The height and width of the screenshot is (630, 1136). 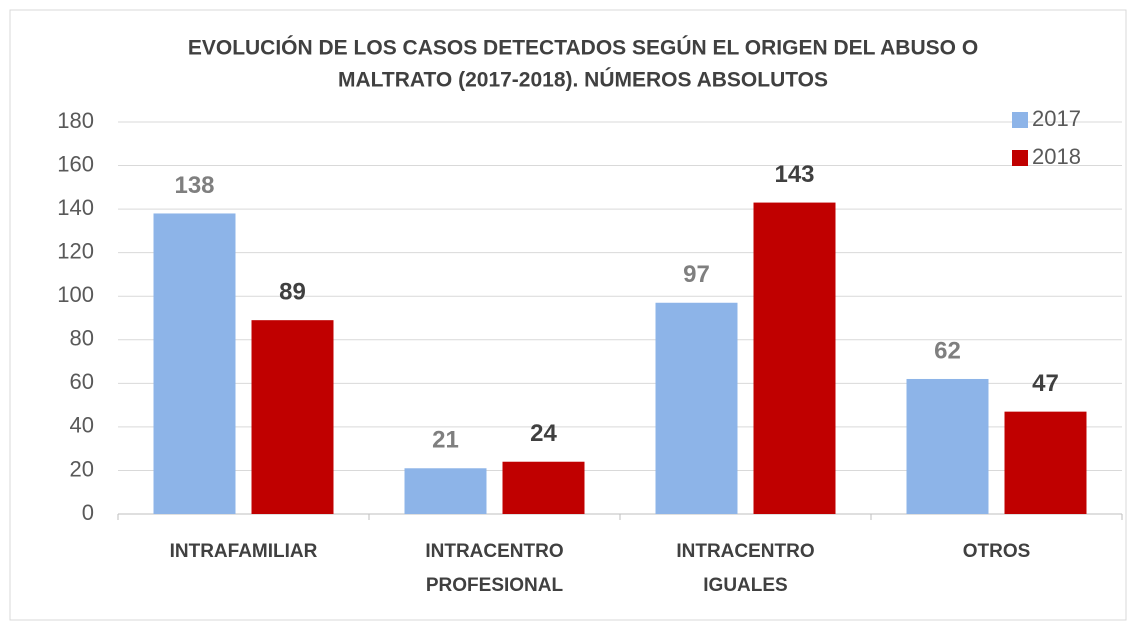 I want to click on value-label: 24, so click(x=543, y=433).